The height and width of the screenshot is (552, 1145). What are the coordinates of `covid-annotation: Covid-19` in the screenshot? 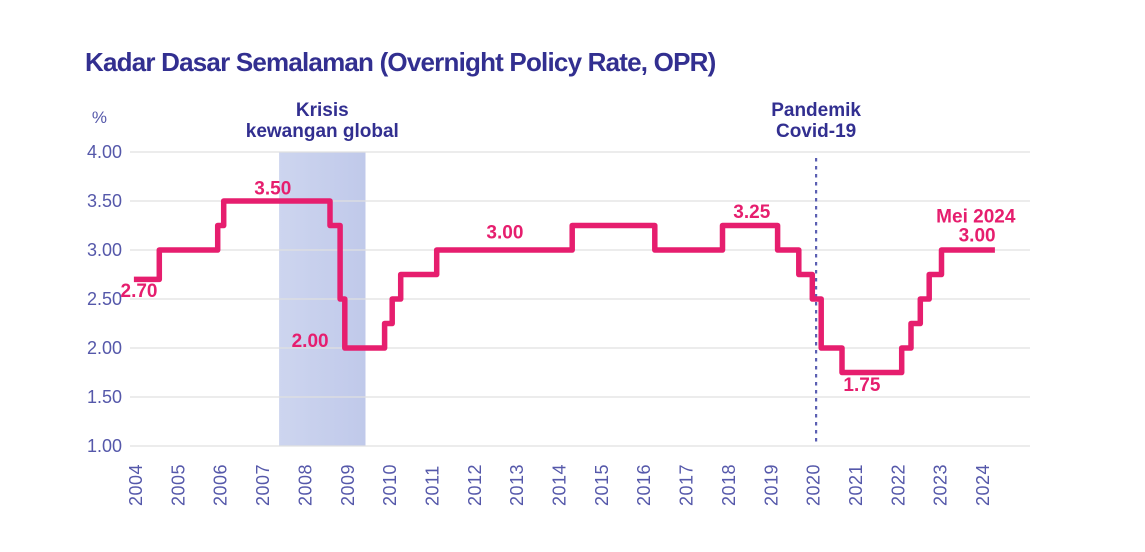 It's located at (816, 131).